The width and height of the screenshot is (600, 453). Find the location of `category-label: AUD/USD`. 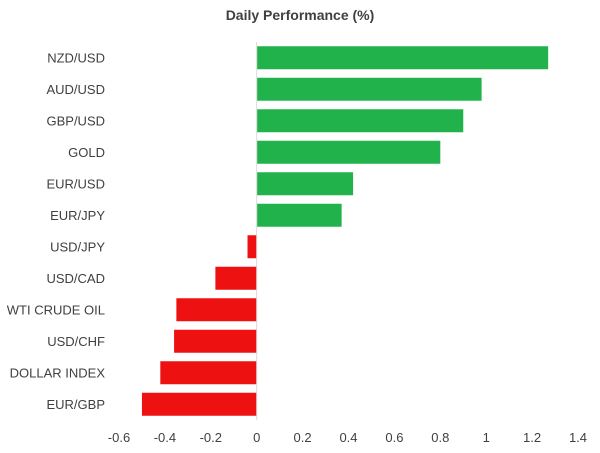

category-label: AUD/USD is located at coordinates (75, 89).